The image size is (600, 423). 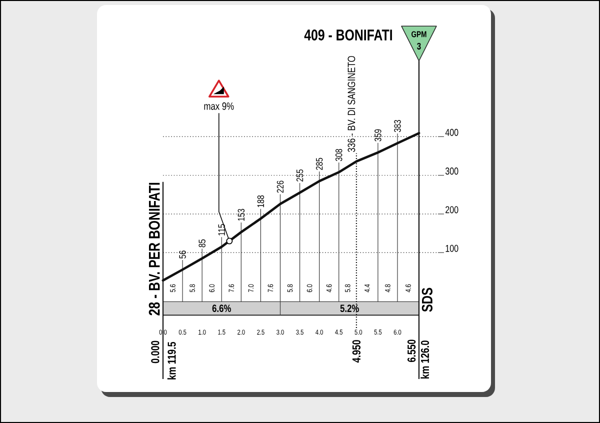 I want to click on y-tick-label: 400, so click(x=451, y=132).